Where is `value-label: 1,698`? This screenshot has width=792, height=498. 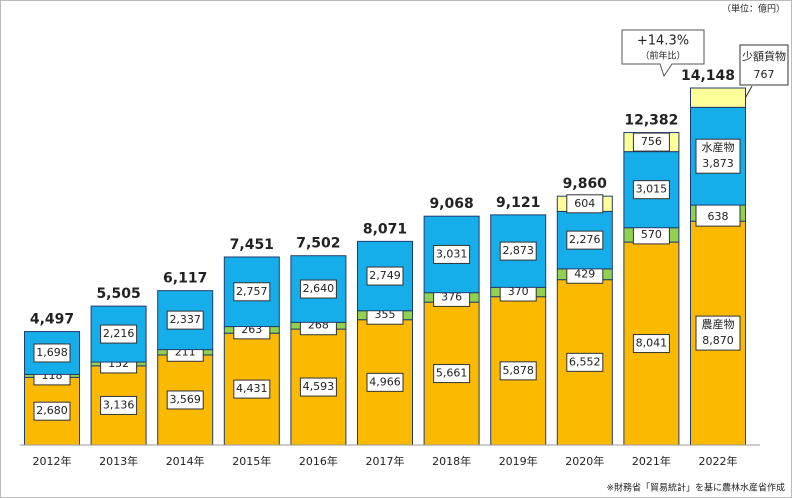
value-label: 1,698 is located at coordinates (52, 352).